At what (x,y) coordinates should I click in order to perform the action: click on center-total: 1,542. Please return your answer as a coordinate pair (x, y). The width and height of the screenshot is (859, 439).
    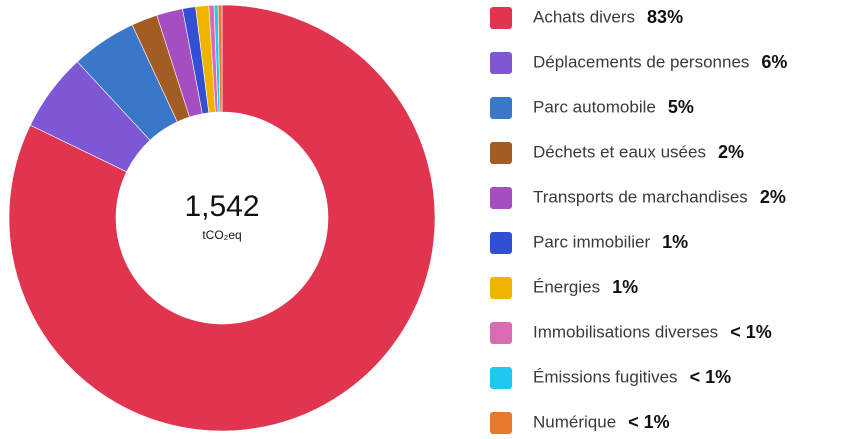
    Looking at the image, I should click on (221, 206).